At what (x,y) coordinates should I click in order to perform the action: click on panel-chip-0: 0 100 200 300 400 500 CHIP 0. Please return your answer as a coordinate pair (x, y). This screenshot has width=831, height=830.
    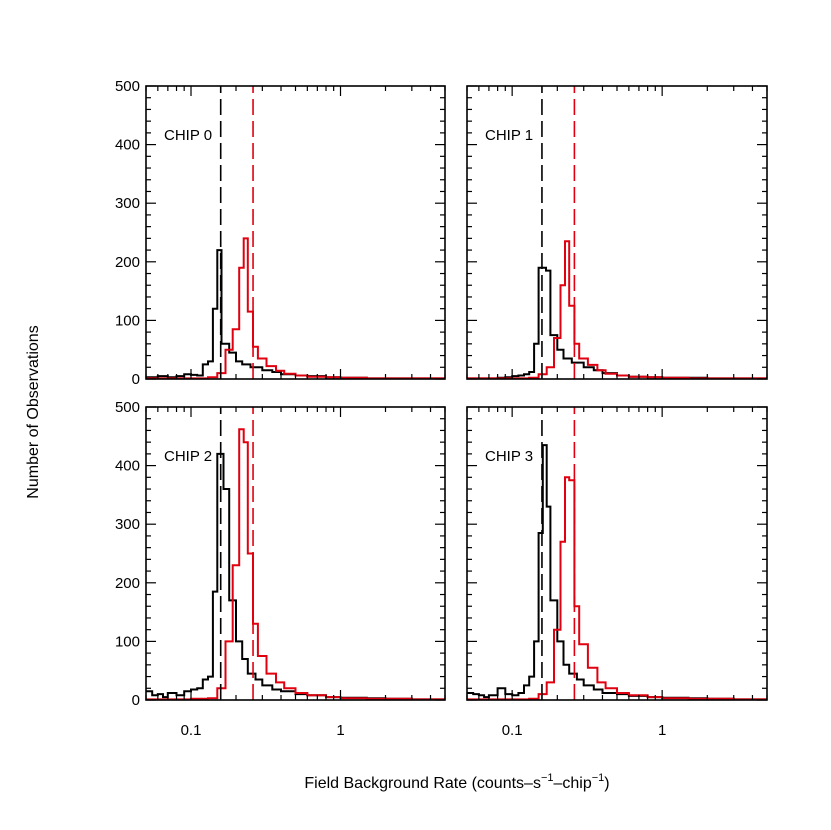
    Looking at the image, I should click on (280, 233).